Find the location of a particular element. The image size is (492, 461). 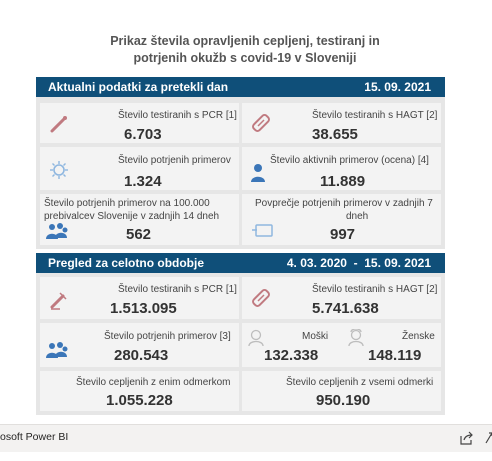

virus-icon is located at coordinates (59, 170).